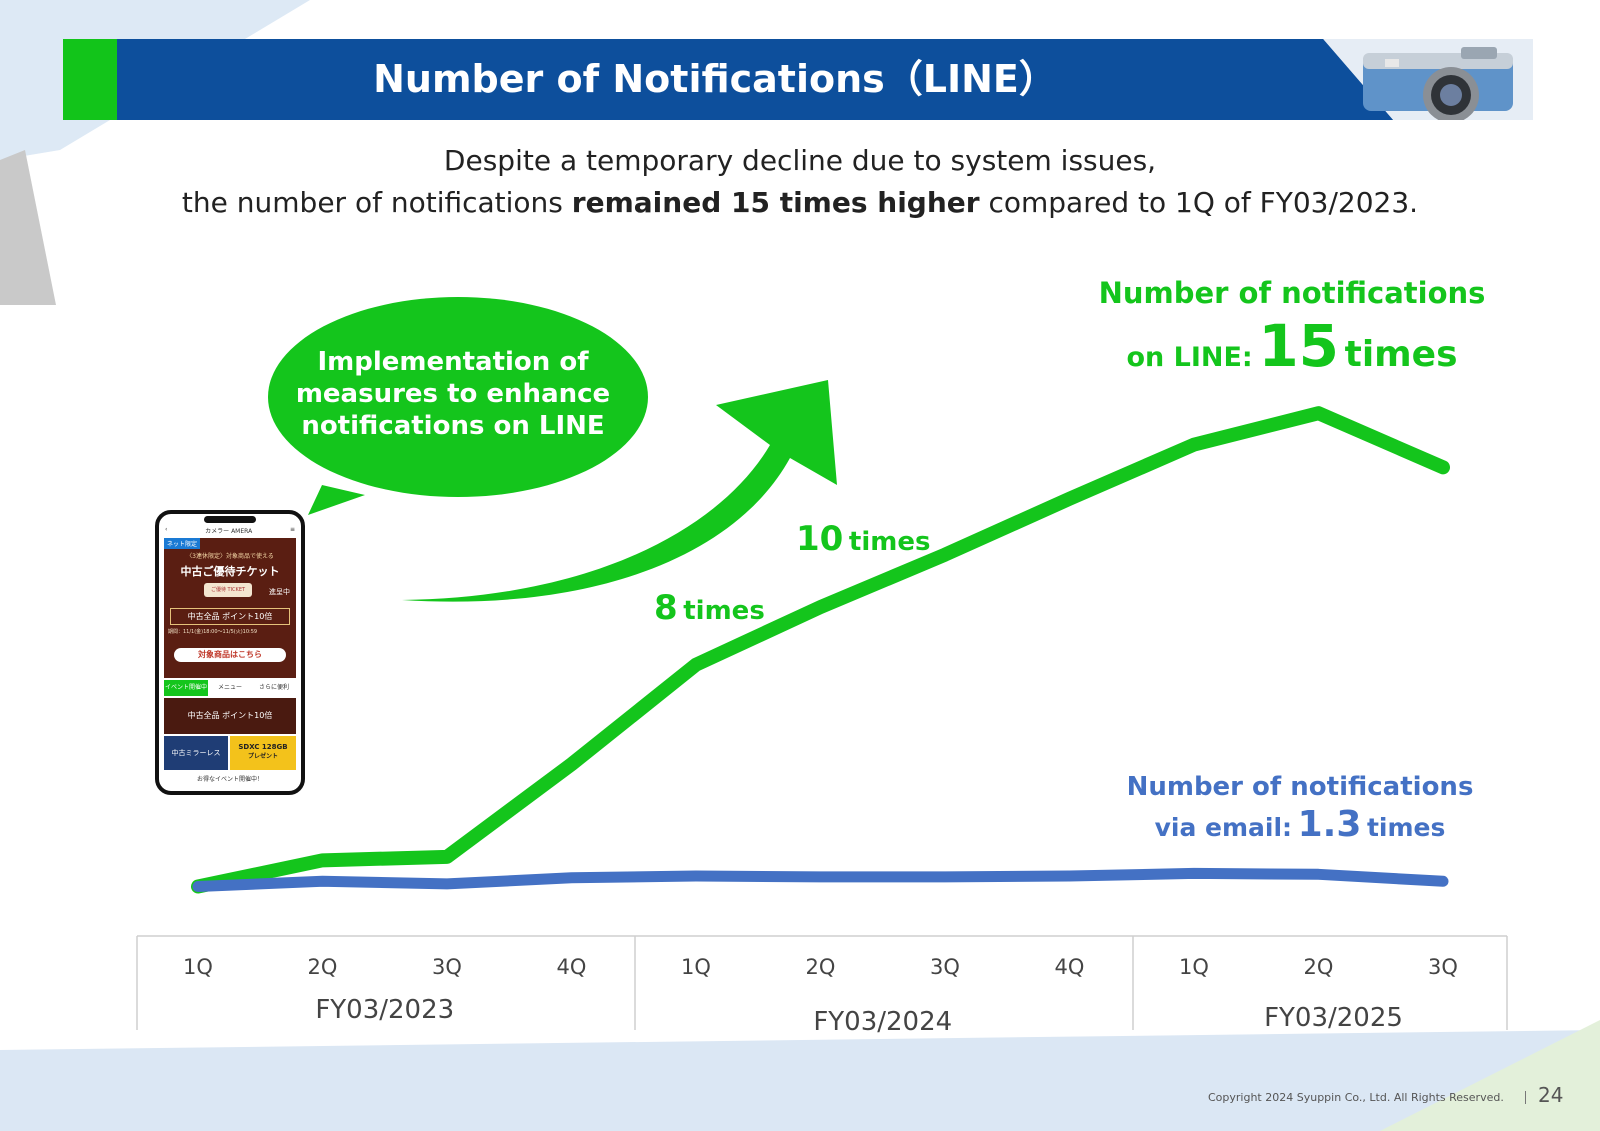  What do you see at coordinates (1406, 827) in the screenshot?
I see `email-label-unit: times` at bounding box center [1406, 827].